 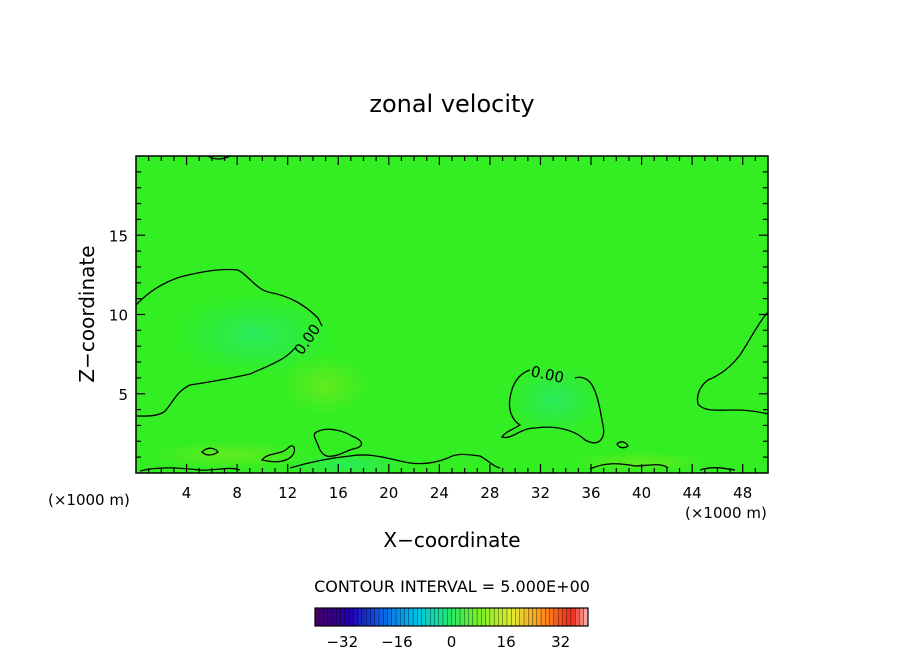 What do you see at coordinates (287, 493) in the screenshot?
I see `x-tick-label: 12` at bounding box center [287, 493].